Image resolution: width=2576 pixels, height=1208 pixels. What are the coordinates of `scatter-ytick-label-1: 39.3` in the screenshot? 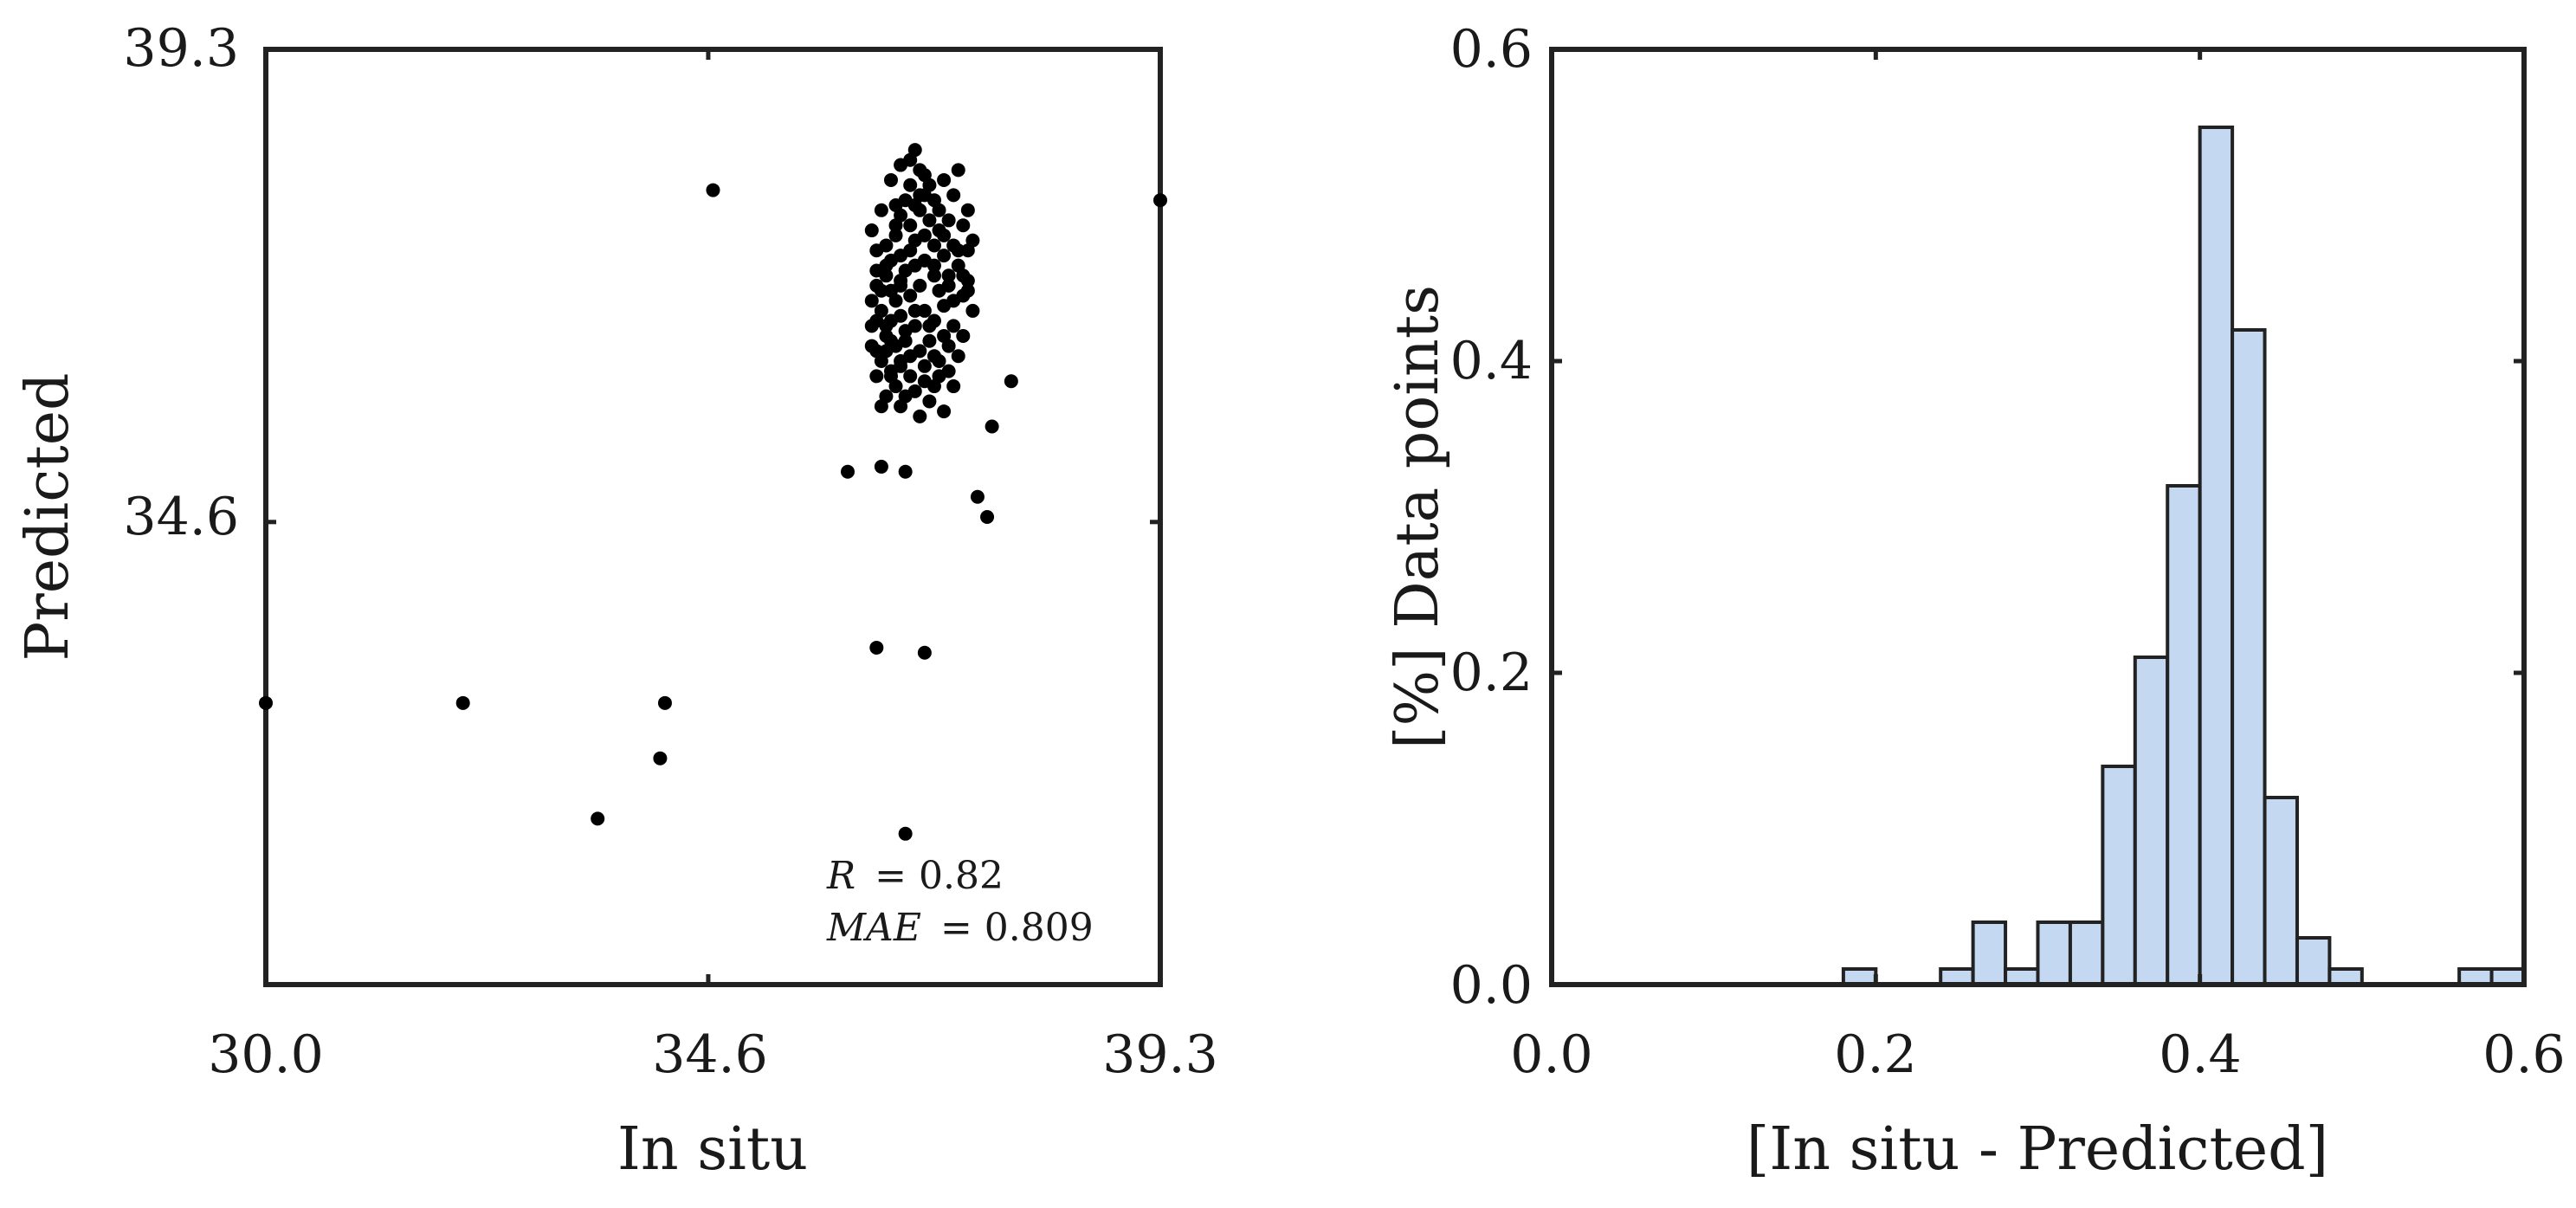 It's located at (181, 48).